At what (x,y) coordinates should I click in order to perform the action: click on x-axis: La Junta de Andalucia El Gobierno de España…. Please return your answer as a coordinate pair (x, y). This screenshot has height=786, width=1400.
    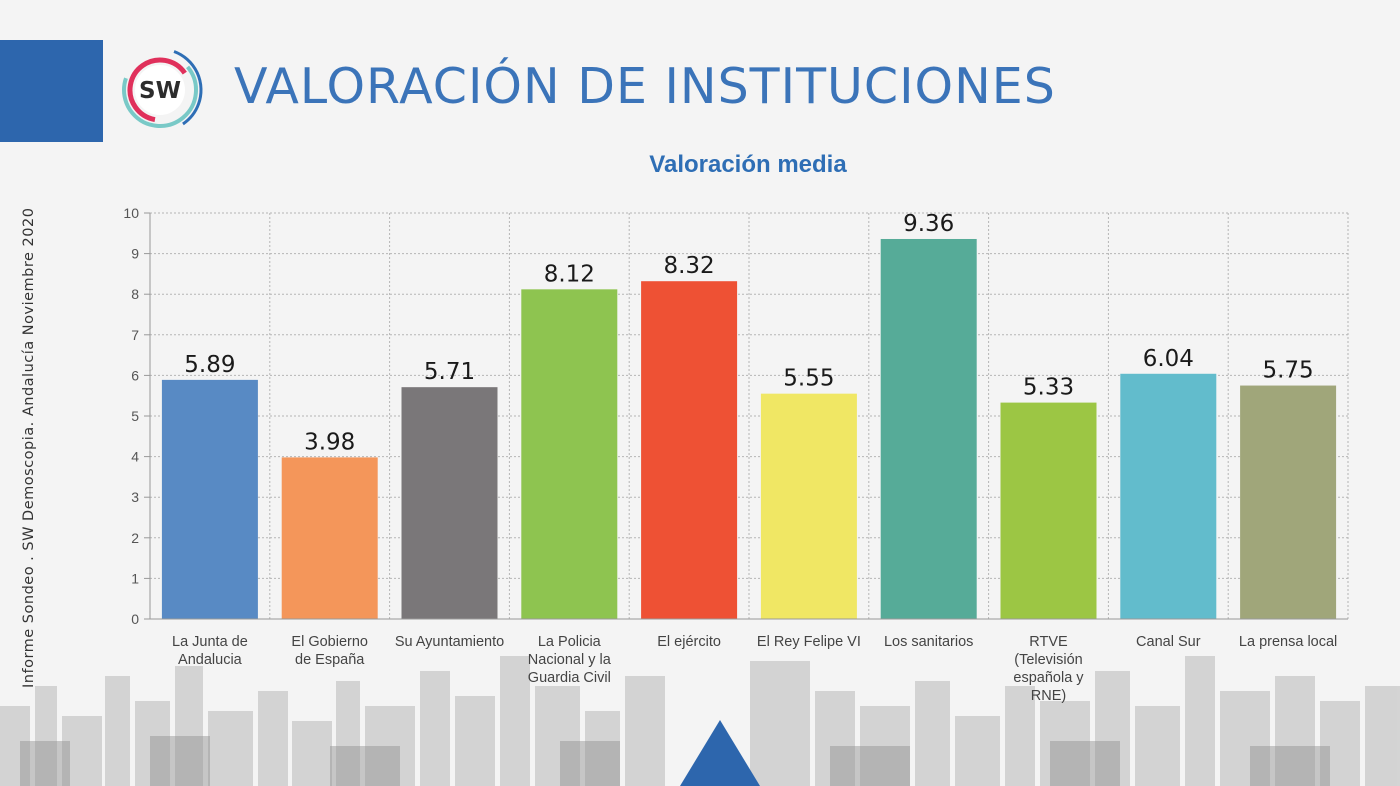
    Looking at the image, I should click on (749, 661).